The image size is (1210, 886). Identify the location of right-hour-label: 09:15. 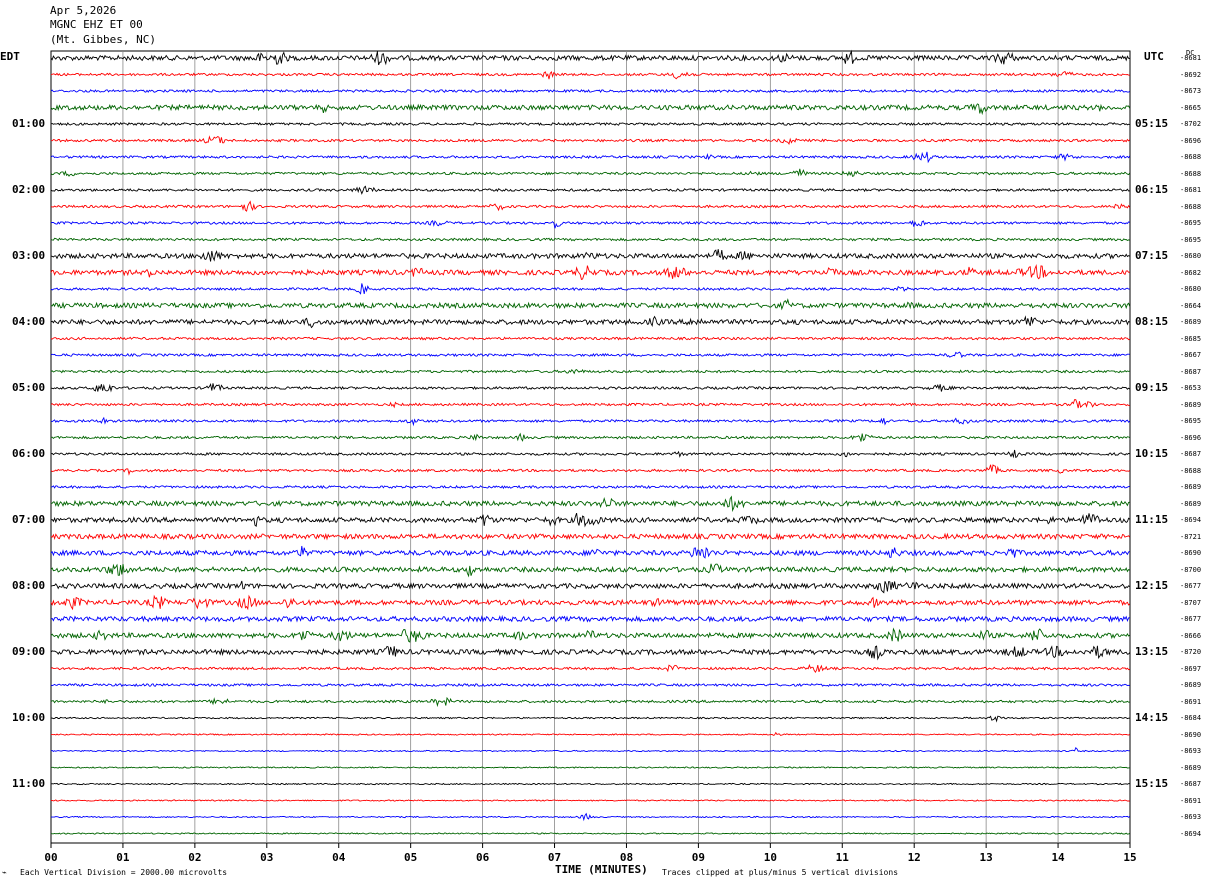
(1152, 387).